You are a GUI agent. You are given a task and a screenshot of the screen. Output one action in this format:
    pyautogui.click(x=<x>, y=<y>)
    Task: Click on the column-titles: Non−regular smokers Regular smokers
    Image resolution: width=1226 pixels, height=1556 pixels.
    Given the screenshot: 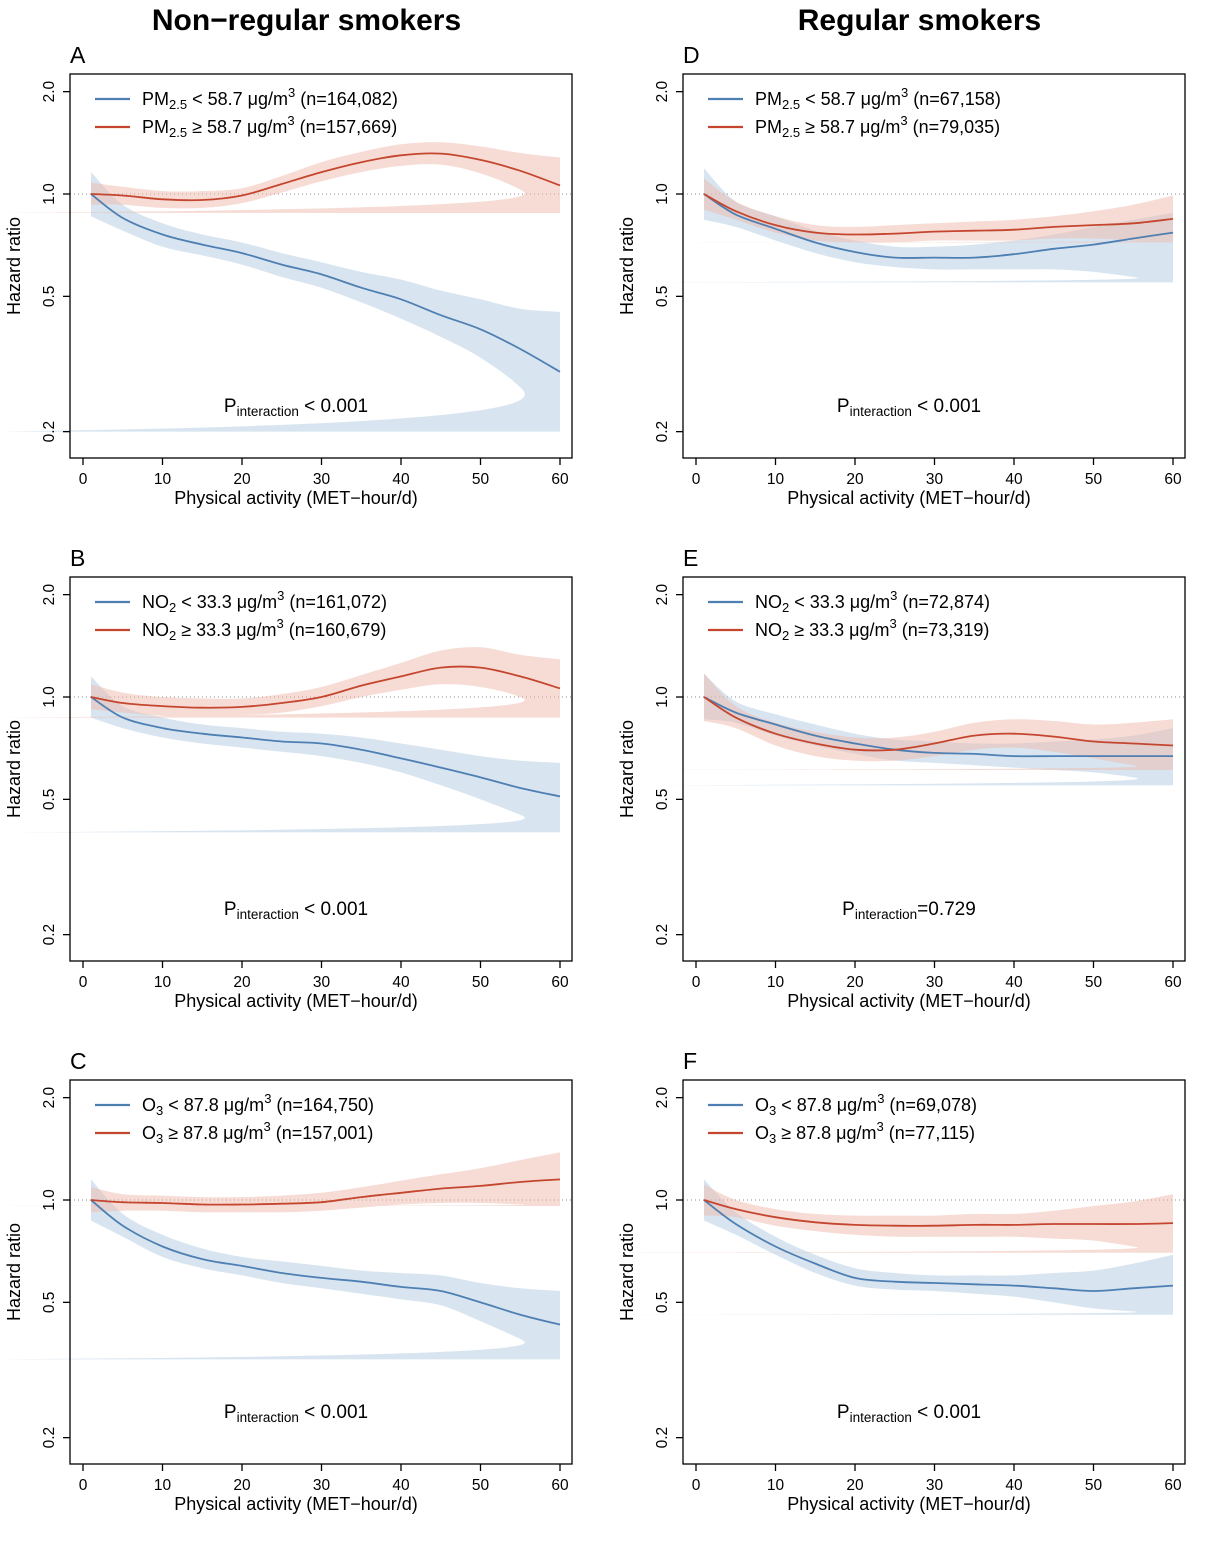 What is the action you would take?
    pyautogui.click(x=613, y=21)
    